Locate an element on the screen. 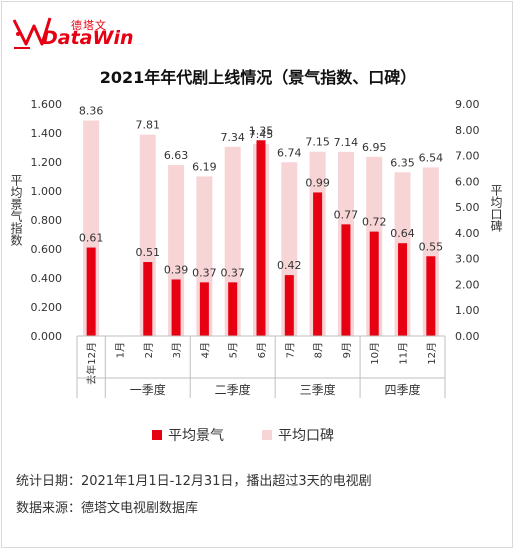 The height and width of the screenshot is (551, 516). y-right-tick-label: 5.00 is located at coordinates (467, 207).